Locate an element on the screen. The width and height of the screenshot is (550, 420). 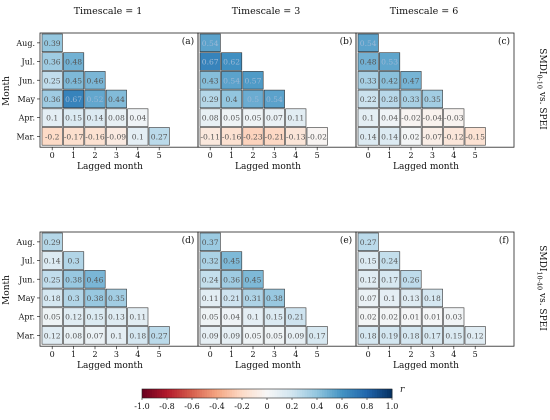
y-tick-label: Mar. is located at coordinates (26, 335).